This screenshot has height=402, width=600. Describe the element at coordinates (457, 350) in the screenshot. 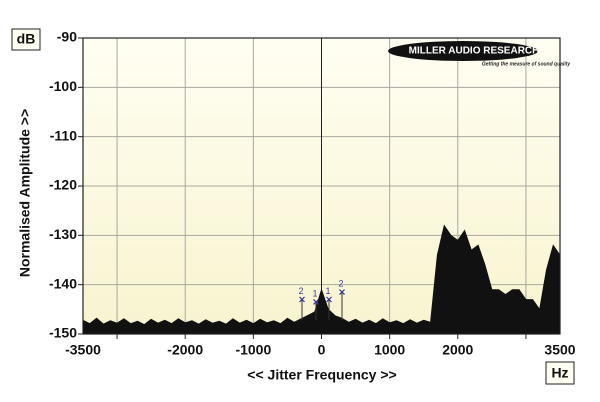

I see `x-tick-label: 2000` at that location.